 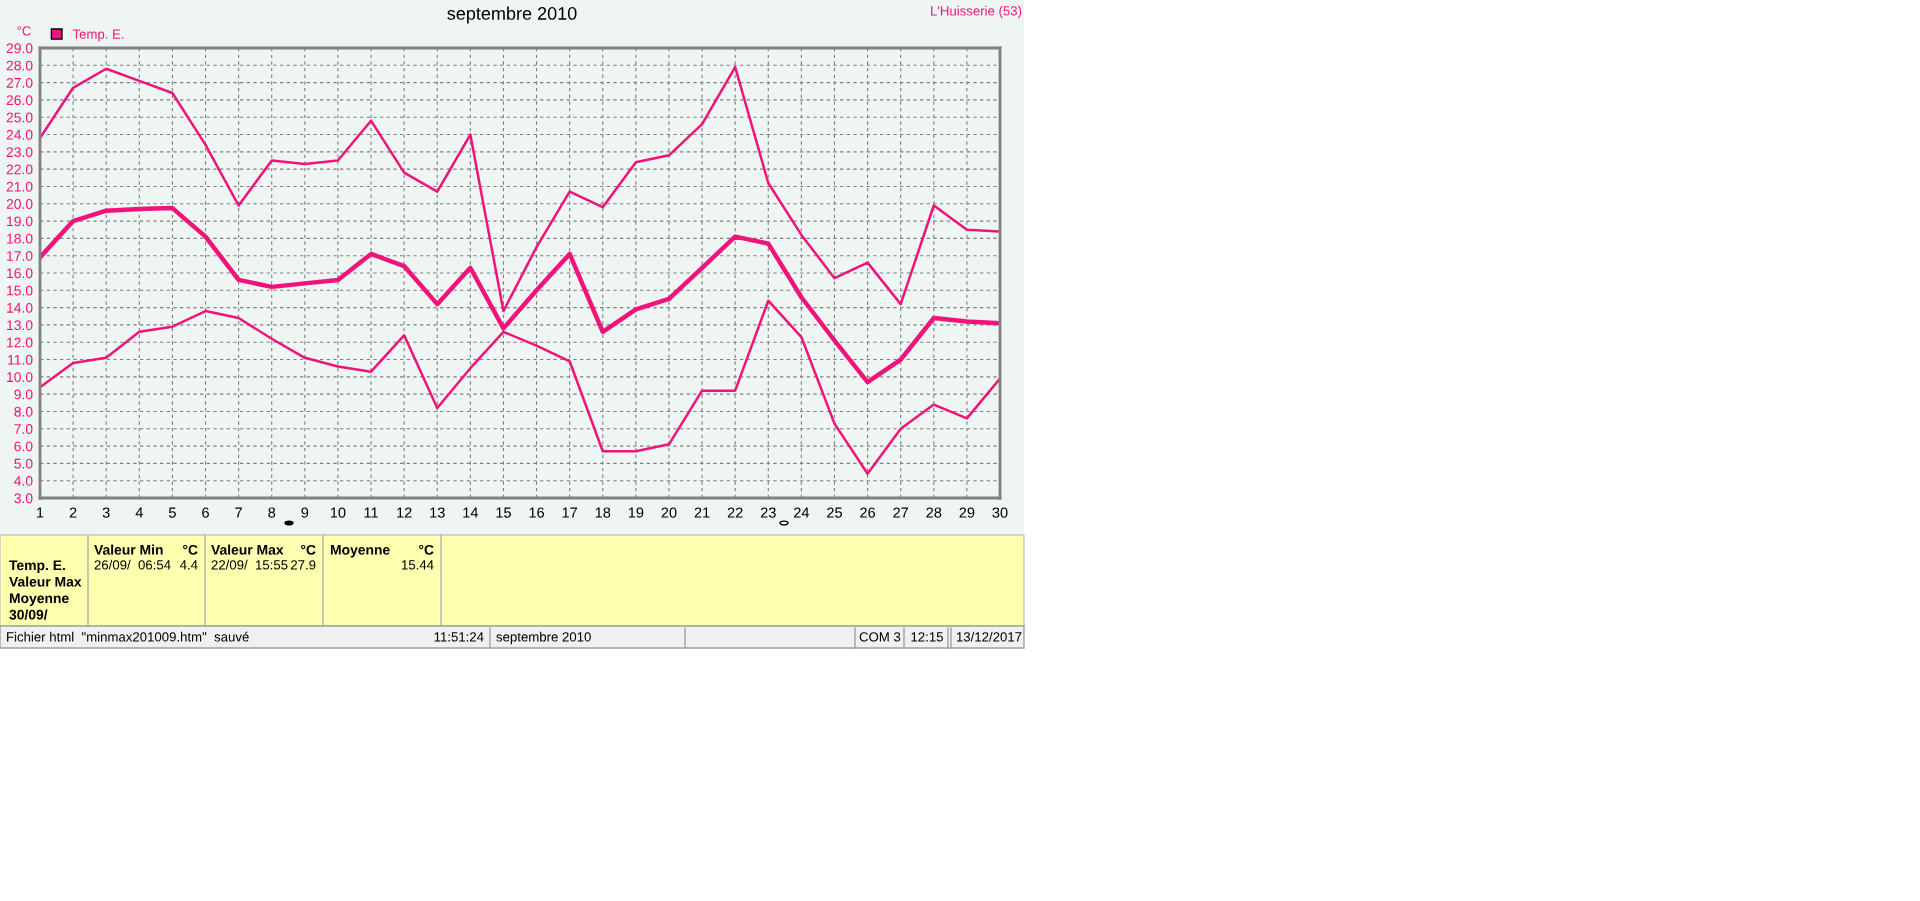 I want to click on text: Valeur Min, so click(x=128, y=549).